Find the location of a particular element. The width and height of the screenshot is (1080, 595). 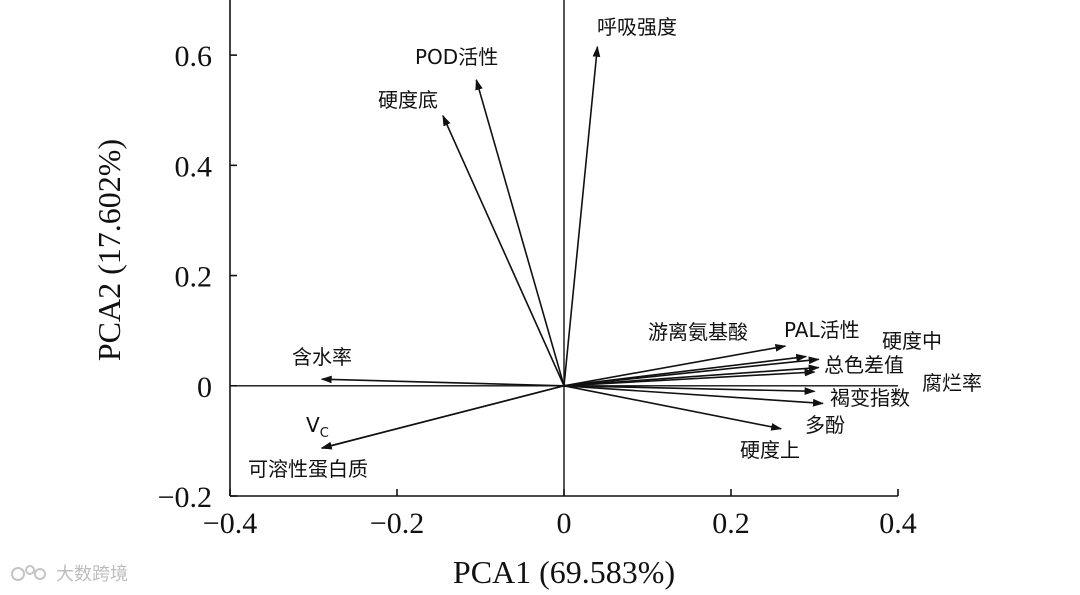

y-tick-label: 0.6 is located at coordinates (194, 56).